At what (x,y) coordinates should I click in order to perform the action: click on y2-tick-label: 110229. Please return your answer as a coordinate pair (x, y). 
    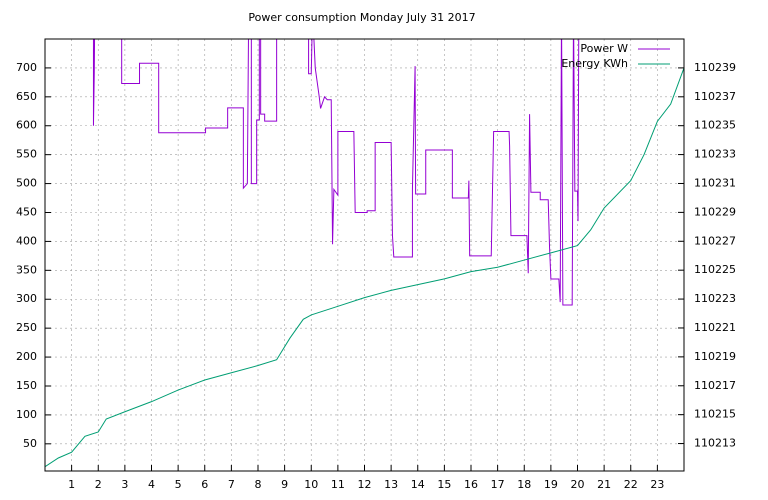
    Looking at the image, I should click on (715, 211).